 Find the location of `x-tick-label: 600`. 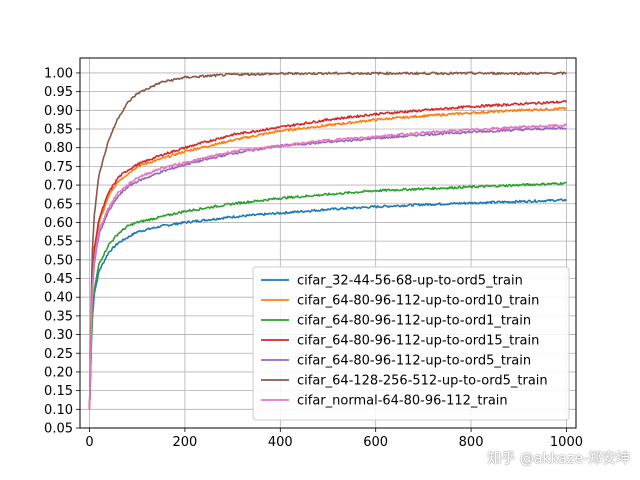

x-tick-label: 600 is located at coordinates (375, 442).